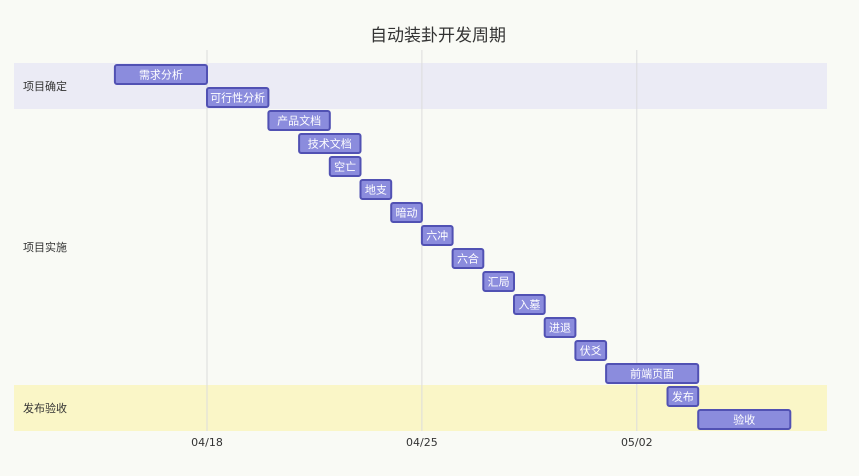 Image resolution: width=859 pixels, height=476 pixels. I want to click on task-label: 入墓, so click(529, 305).